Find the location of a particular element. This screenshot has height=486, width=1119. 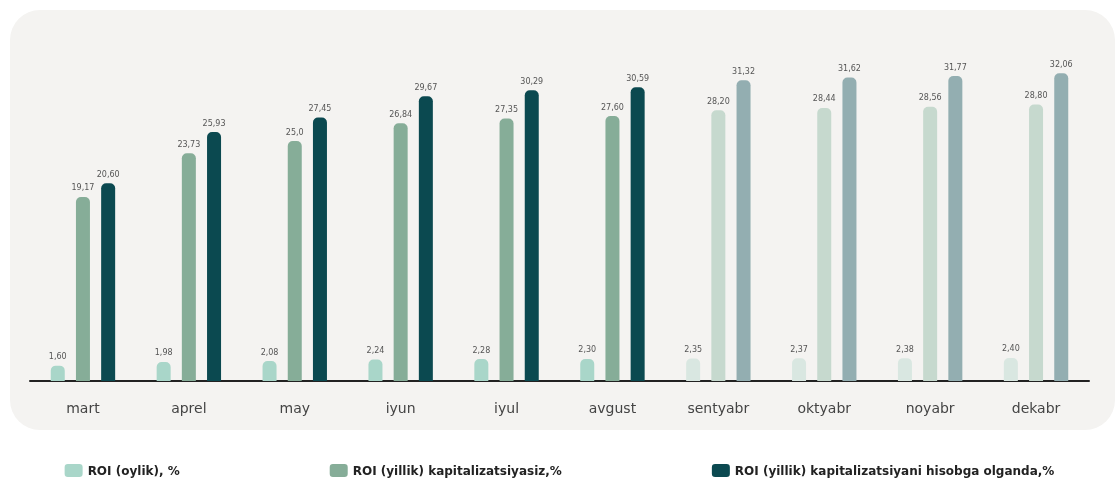

legend-label: ROI (yillik) kapitalizatsiyani hisobga olganda,% is located at coordinates (894, 470).